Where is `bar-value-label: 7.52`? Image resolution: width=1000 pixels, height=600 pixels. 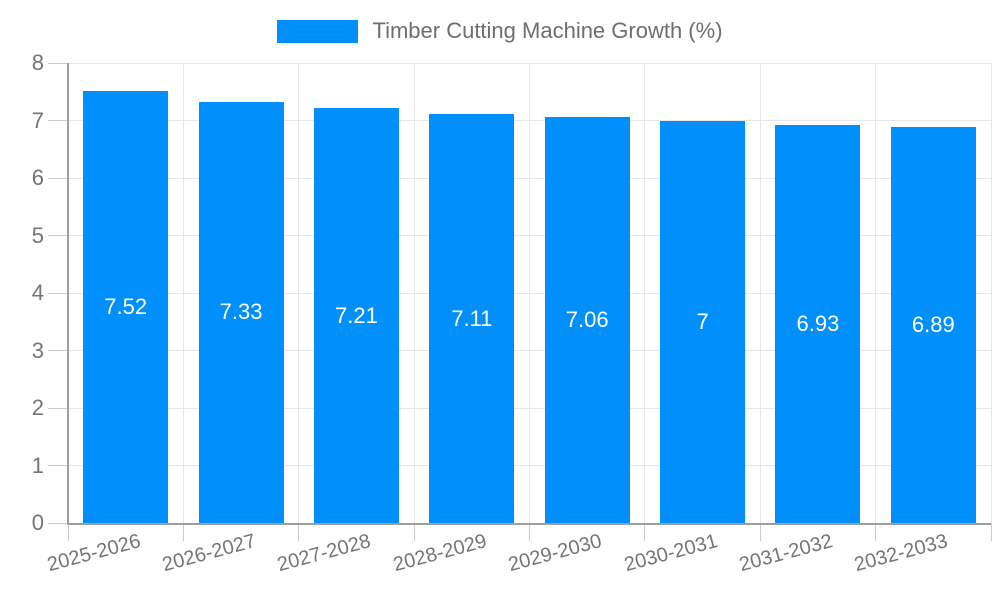
bar-value-label: 7.52 is located at coordinates (126, 306).